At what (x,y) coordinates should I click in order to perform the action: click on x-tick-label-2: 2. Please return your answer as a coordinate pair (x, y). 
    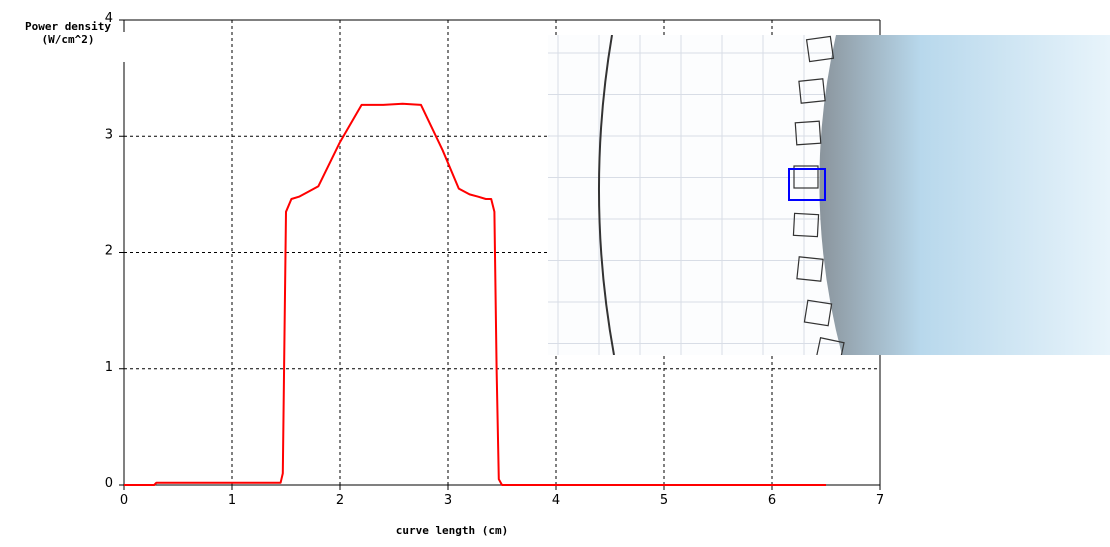
    Looking at the image, I should click on (340, 500).